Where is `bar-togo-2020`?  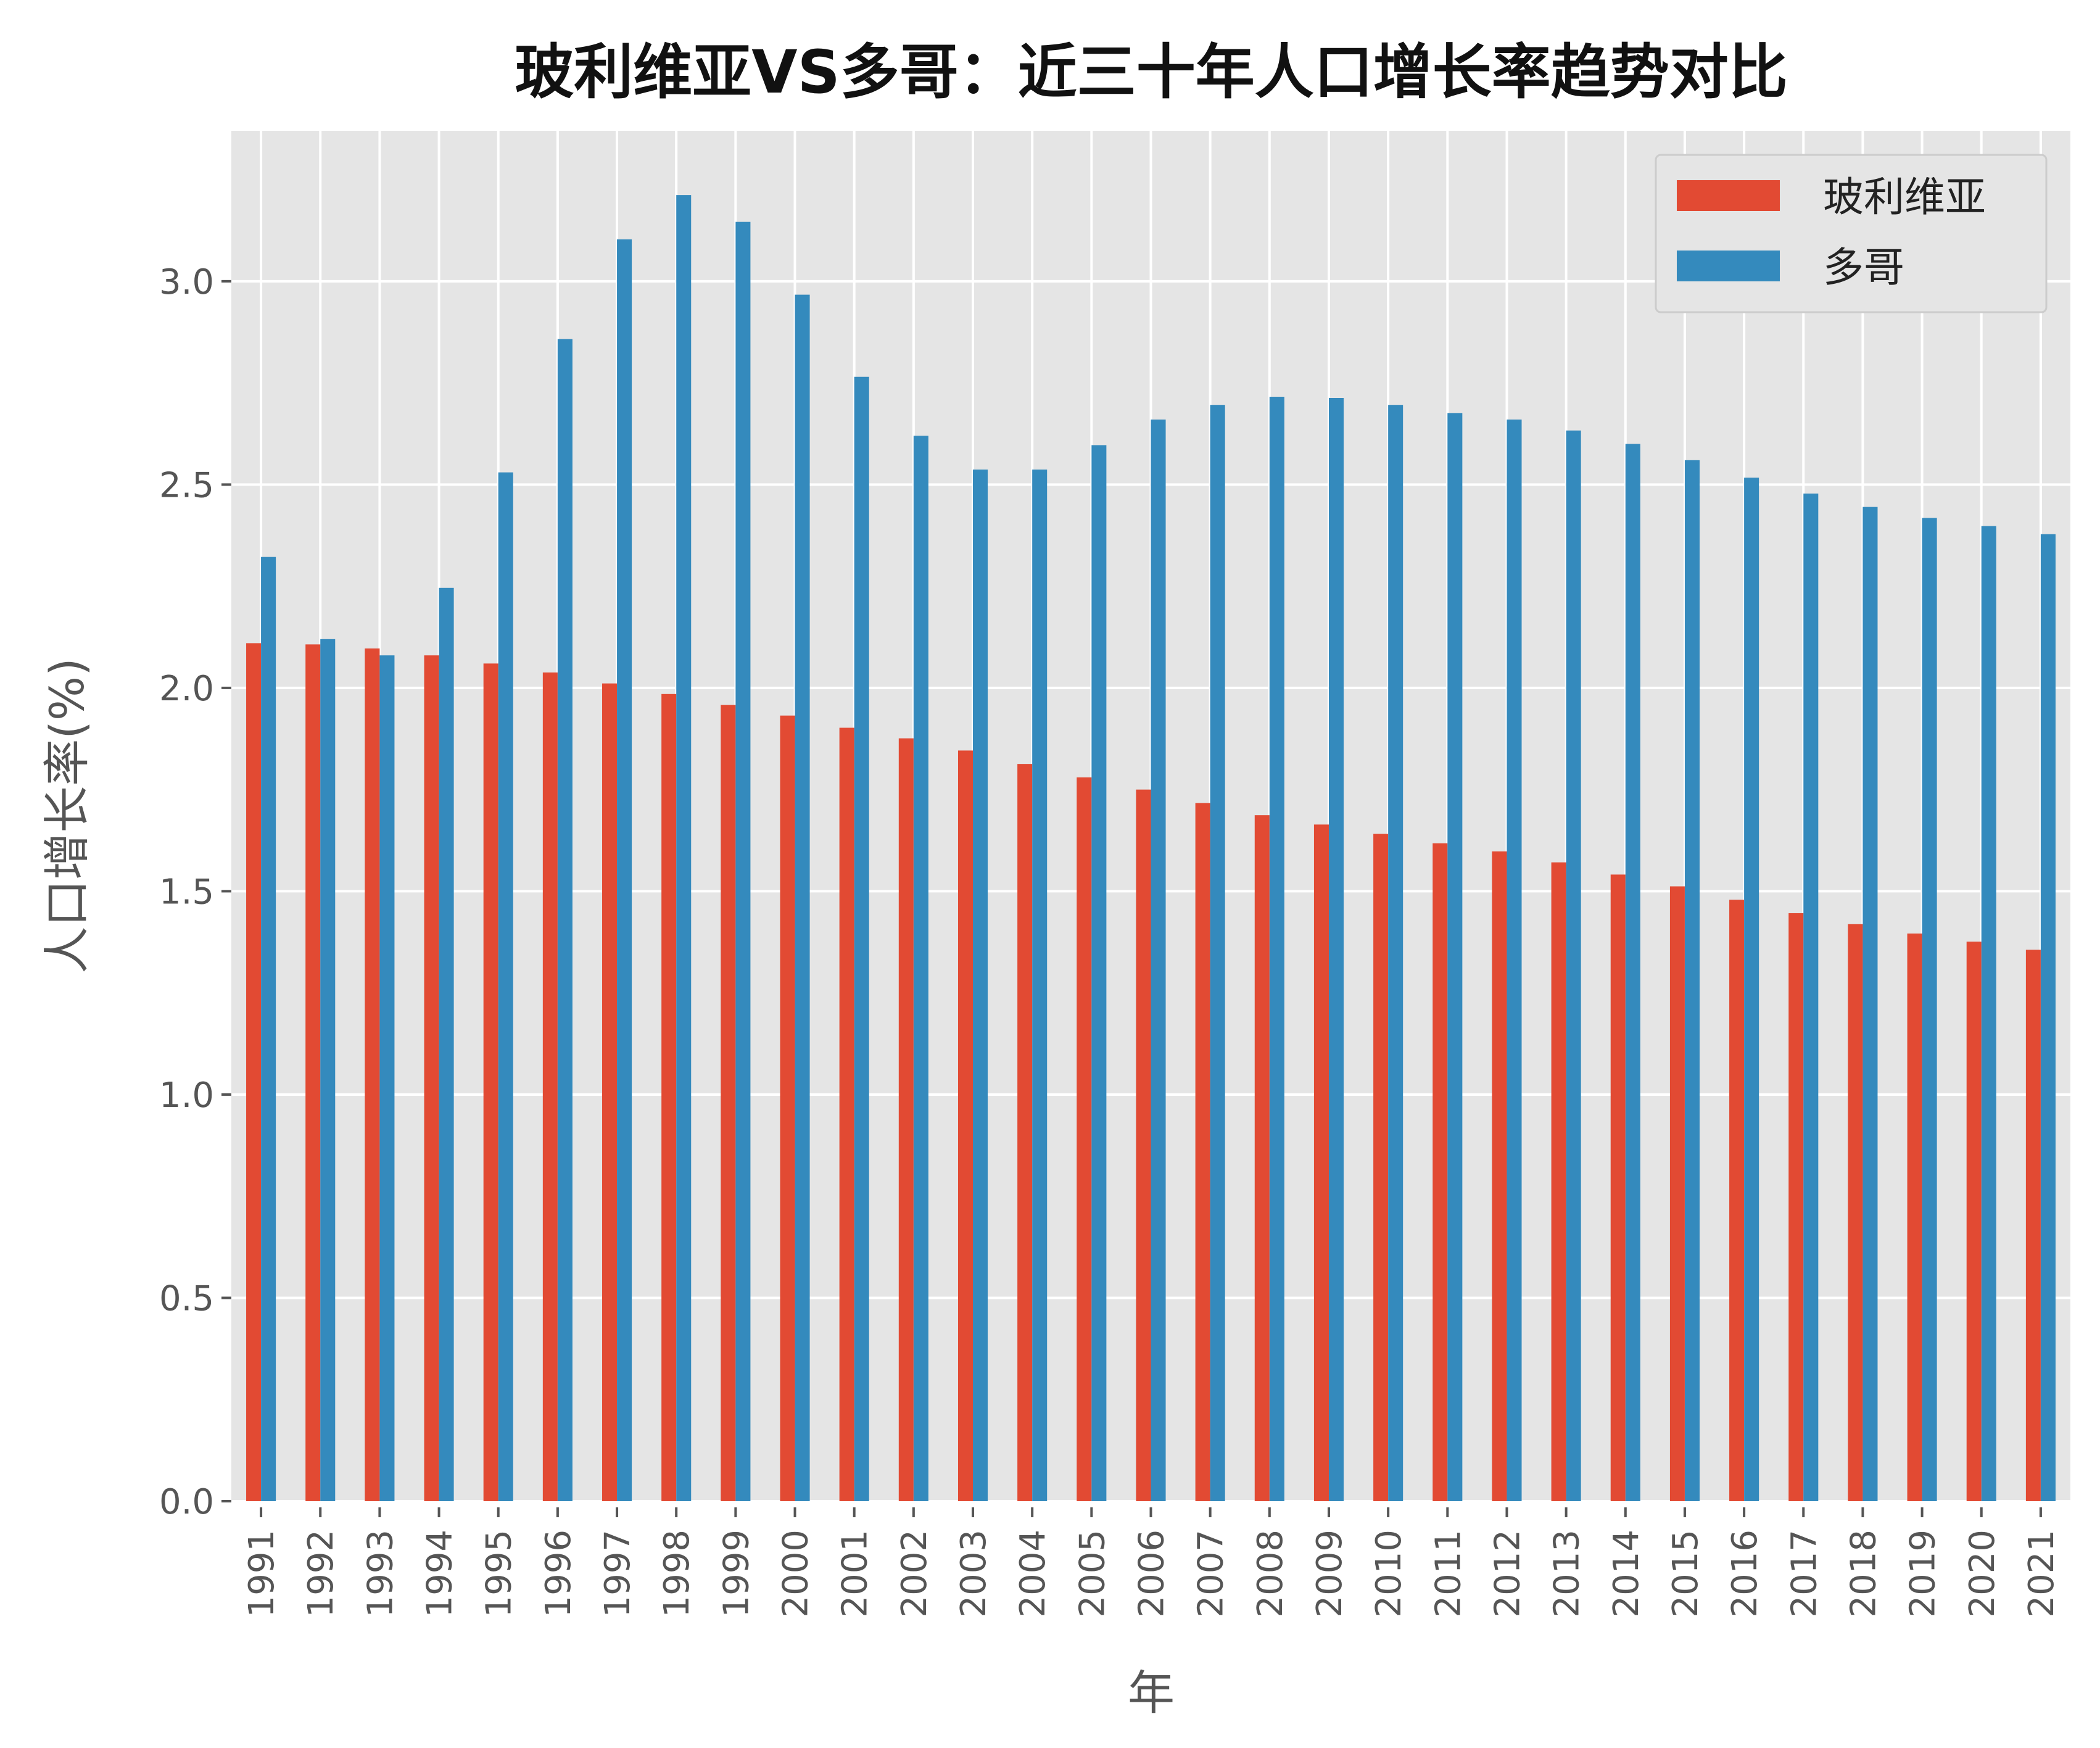 bar-togo-2020 is located at coordinates (1988, 1013).